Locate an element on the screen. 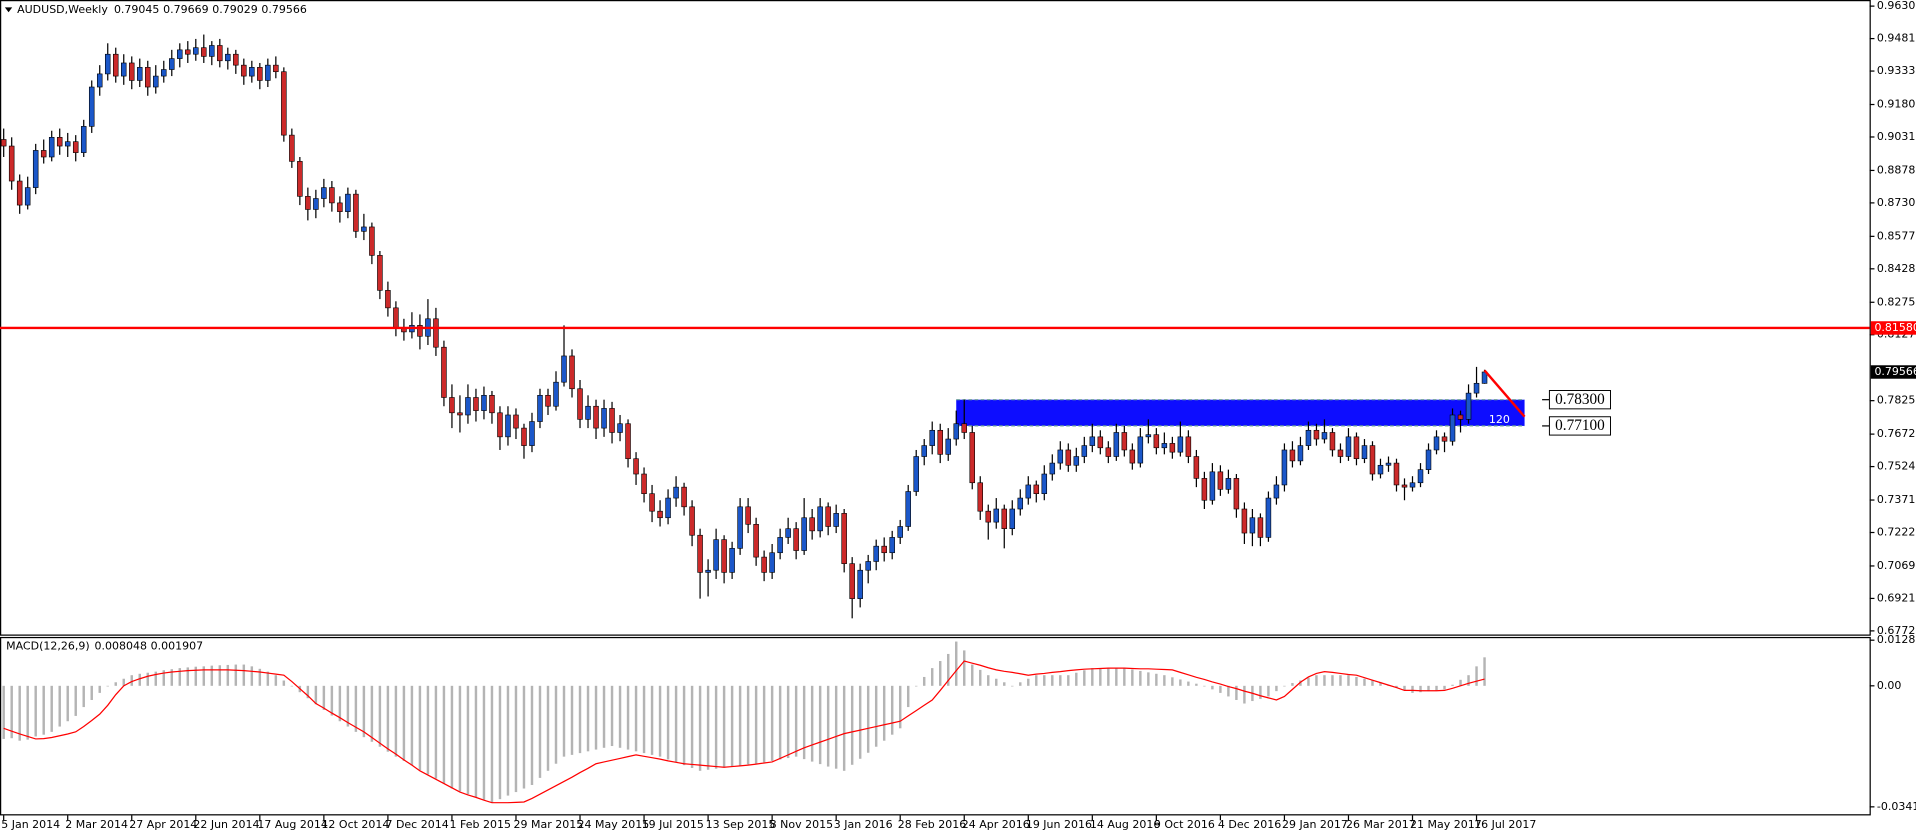 The image size is (1916, 835). x-tick-label: 24 May 2015 is located at coordinates (614, 824).